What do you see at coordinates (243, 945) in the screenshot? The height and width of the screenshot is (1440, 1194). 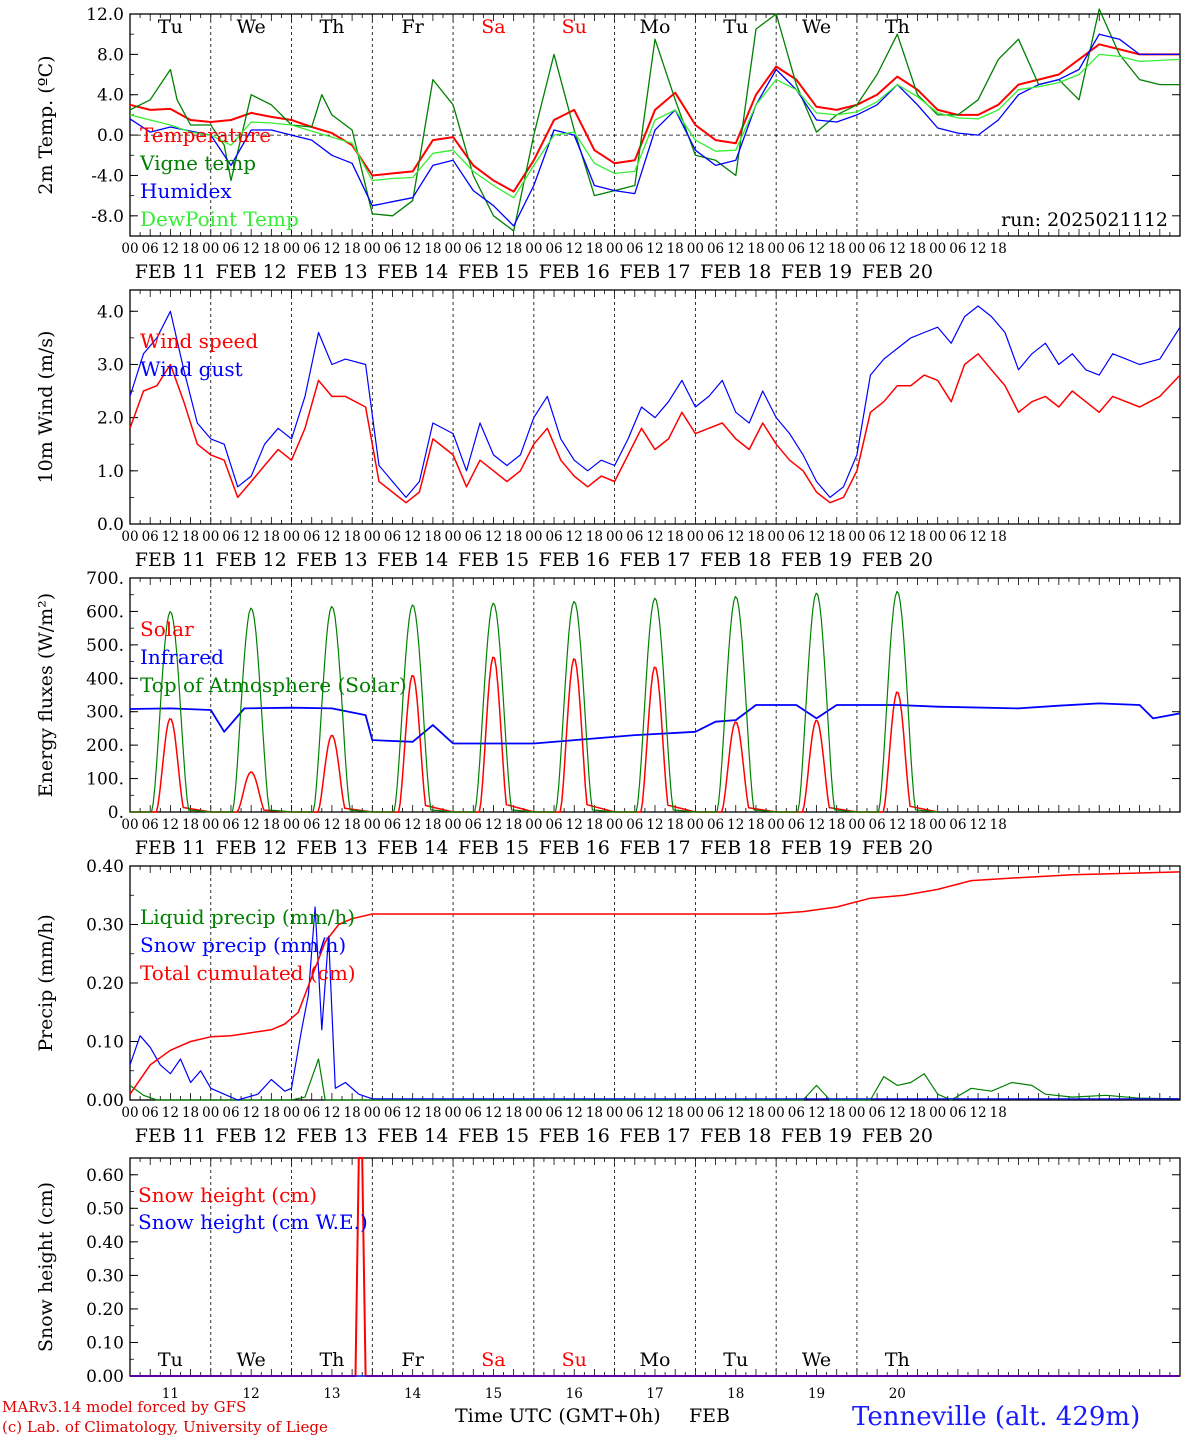 I see `legend-entry: Snow precip (mm/h)` at bounding box center [243, 945].